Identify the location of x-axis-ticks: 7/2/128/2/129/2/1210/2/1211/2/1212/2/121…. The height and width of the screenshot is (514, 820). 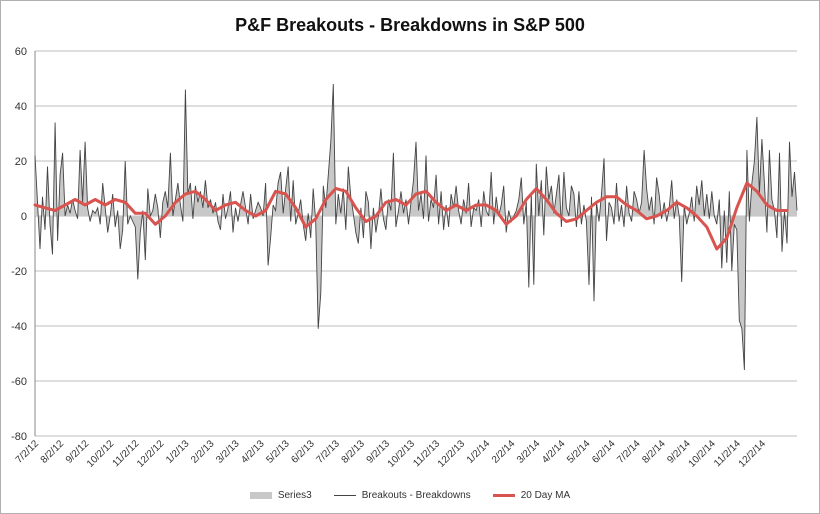
(391, 454).